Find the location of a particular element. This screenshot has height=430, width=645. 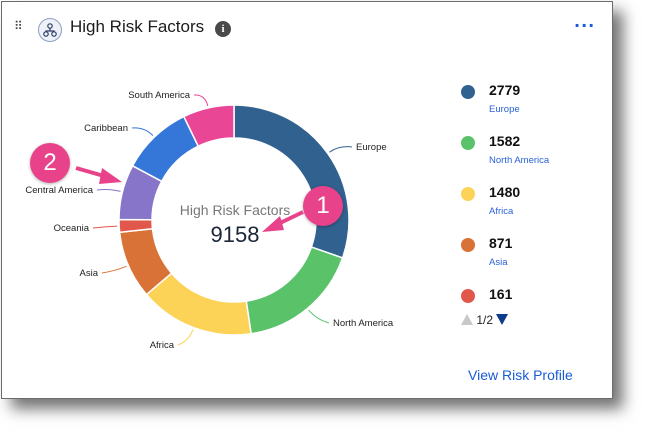

donut-center-label: High Risk Factors is located at coordinates (235, 210).